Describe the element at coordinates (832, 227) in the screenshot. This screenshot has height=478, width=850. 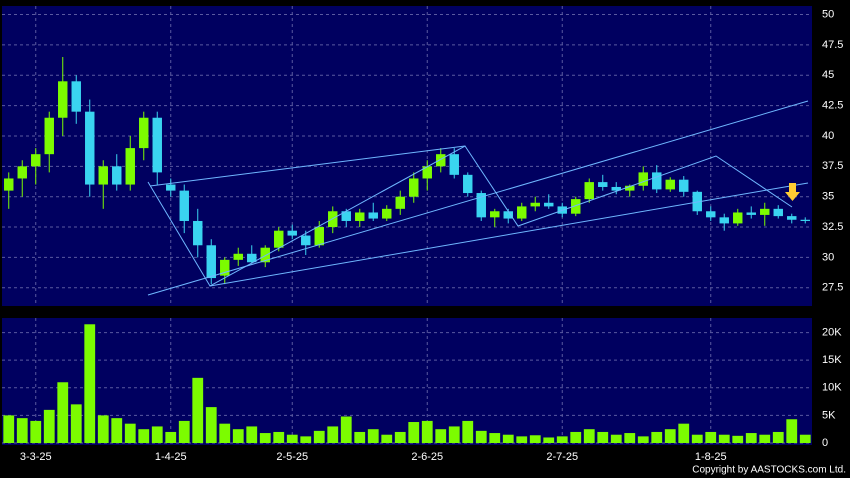
I see `y-tick-label: 32.5` at that location.